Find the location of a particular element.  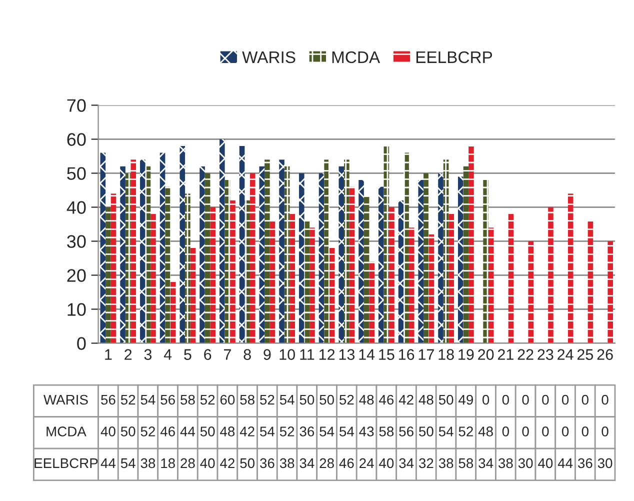

x-tick-label: 15 is located at coordinates (386, 354).